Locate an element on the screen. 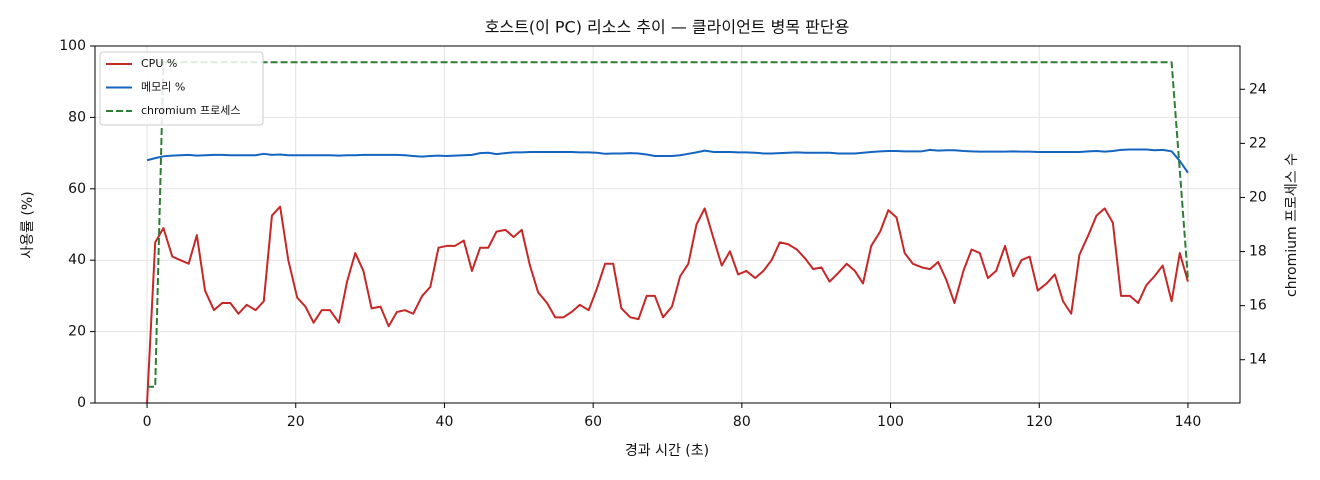 The height and width of the screenshot is (480, 1320). legend: CPU % 메모리 % chromium 프로세스 is located at coordinates (181, 88).